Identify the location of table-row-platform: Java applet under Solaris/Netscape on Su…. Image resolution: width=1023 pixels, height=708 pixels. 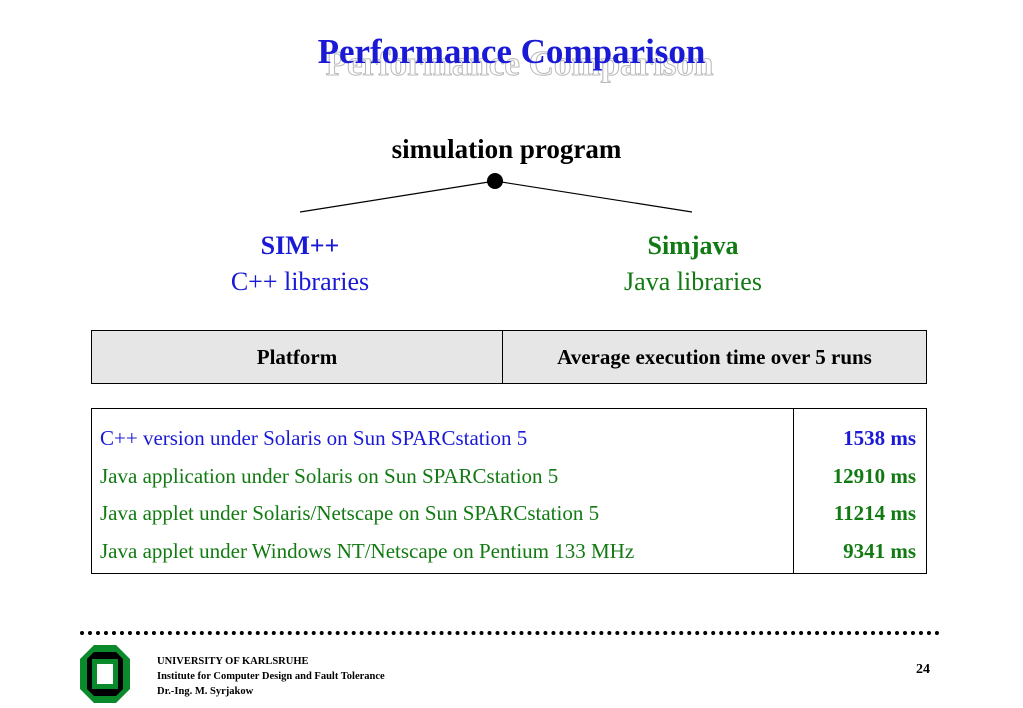
(350, 513).